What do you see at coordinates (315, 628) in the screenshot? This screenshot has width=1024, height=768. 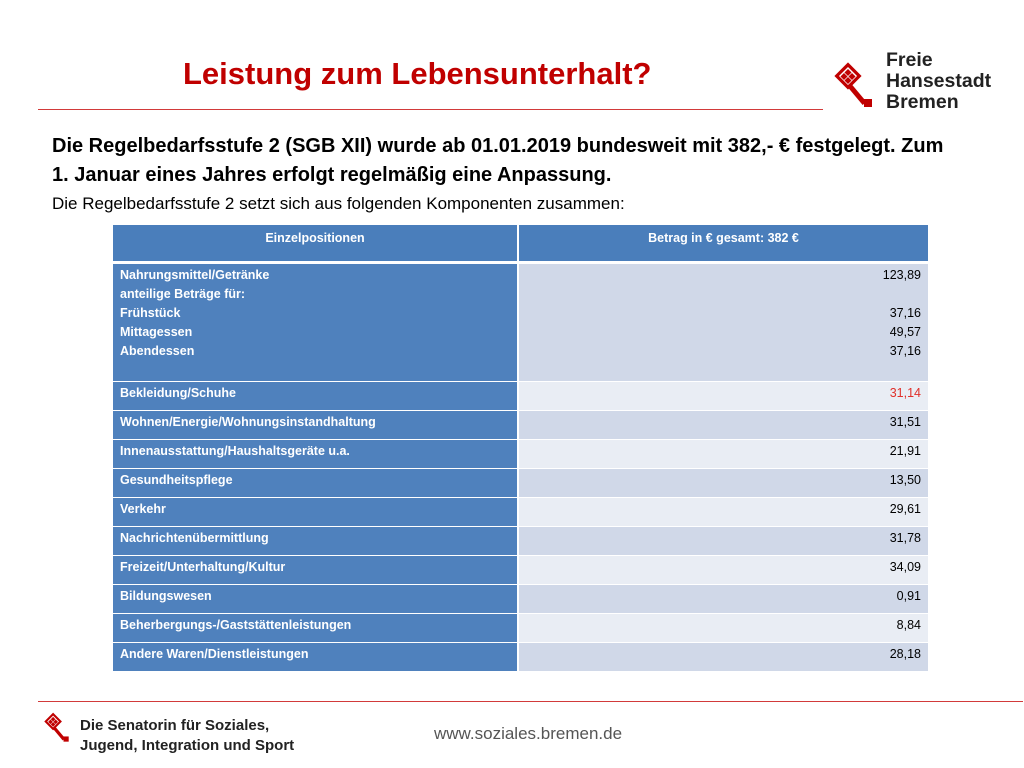 I see `row-label: Beherbergungs-/Gaststättenleistungen` at bounding box center [315, 628].